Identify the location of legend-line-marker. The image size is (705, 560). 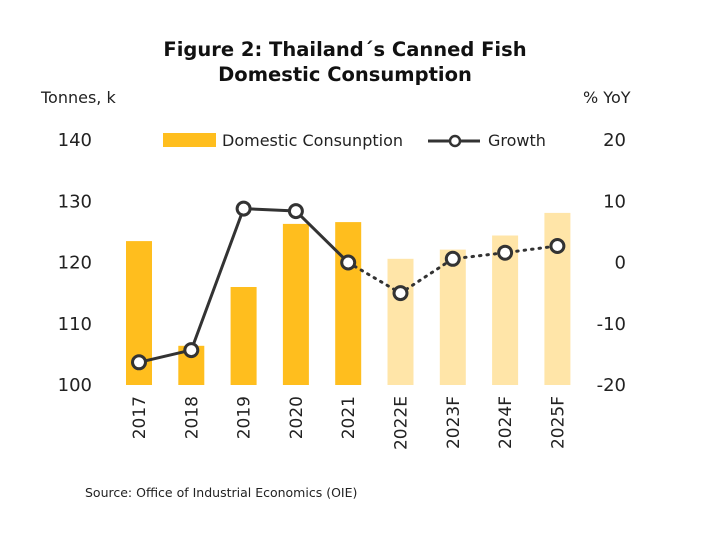
(455, 141).